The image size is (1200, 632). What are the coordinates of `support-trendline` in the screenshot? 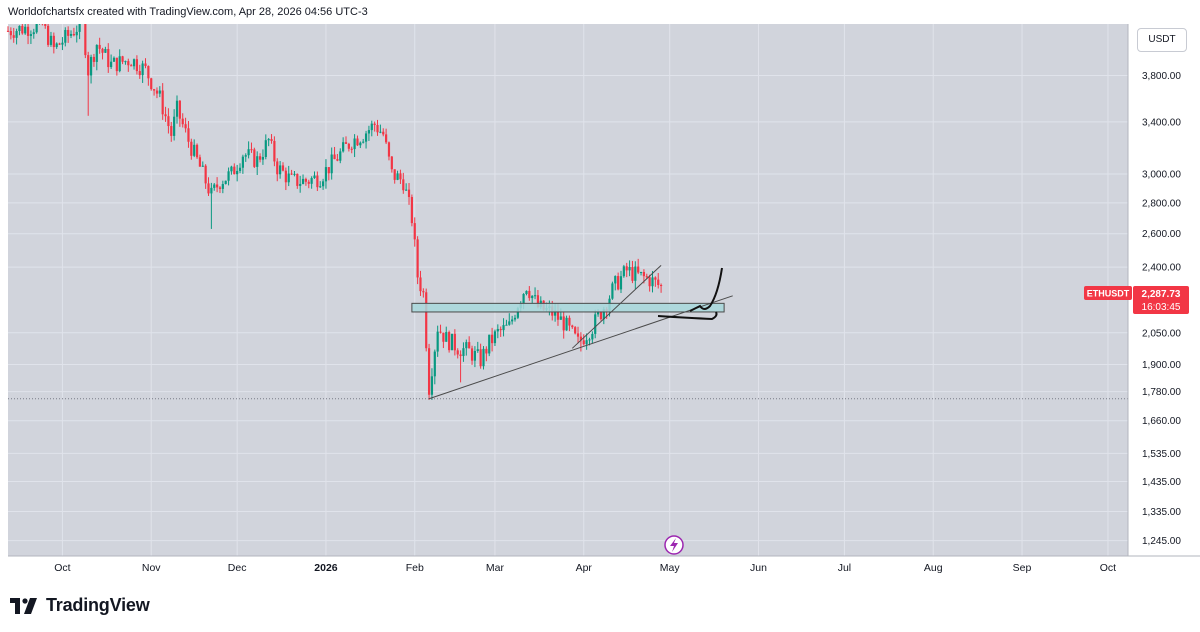 It's located at (580, 347).